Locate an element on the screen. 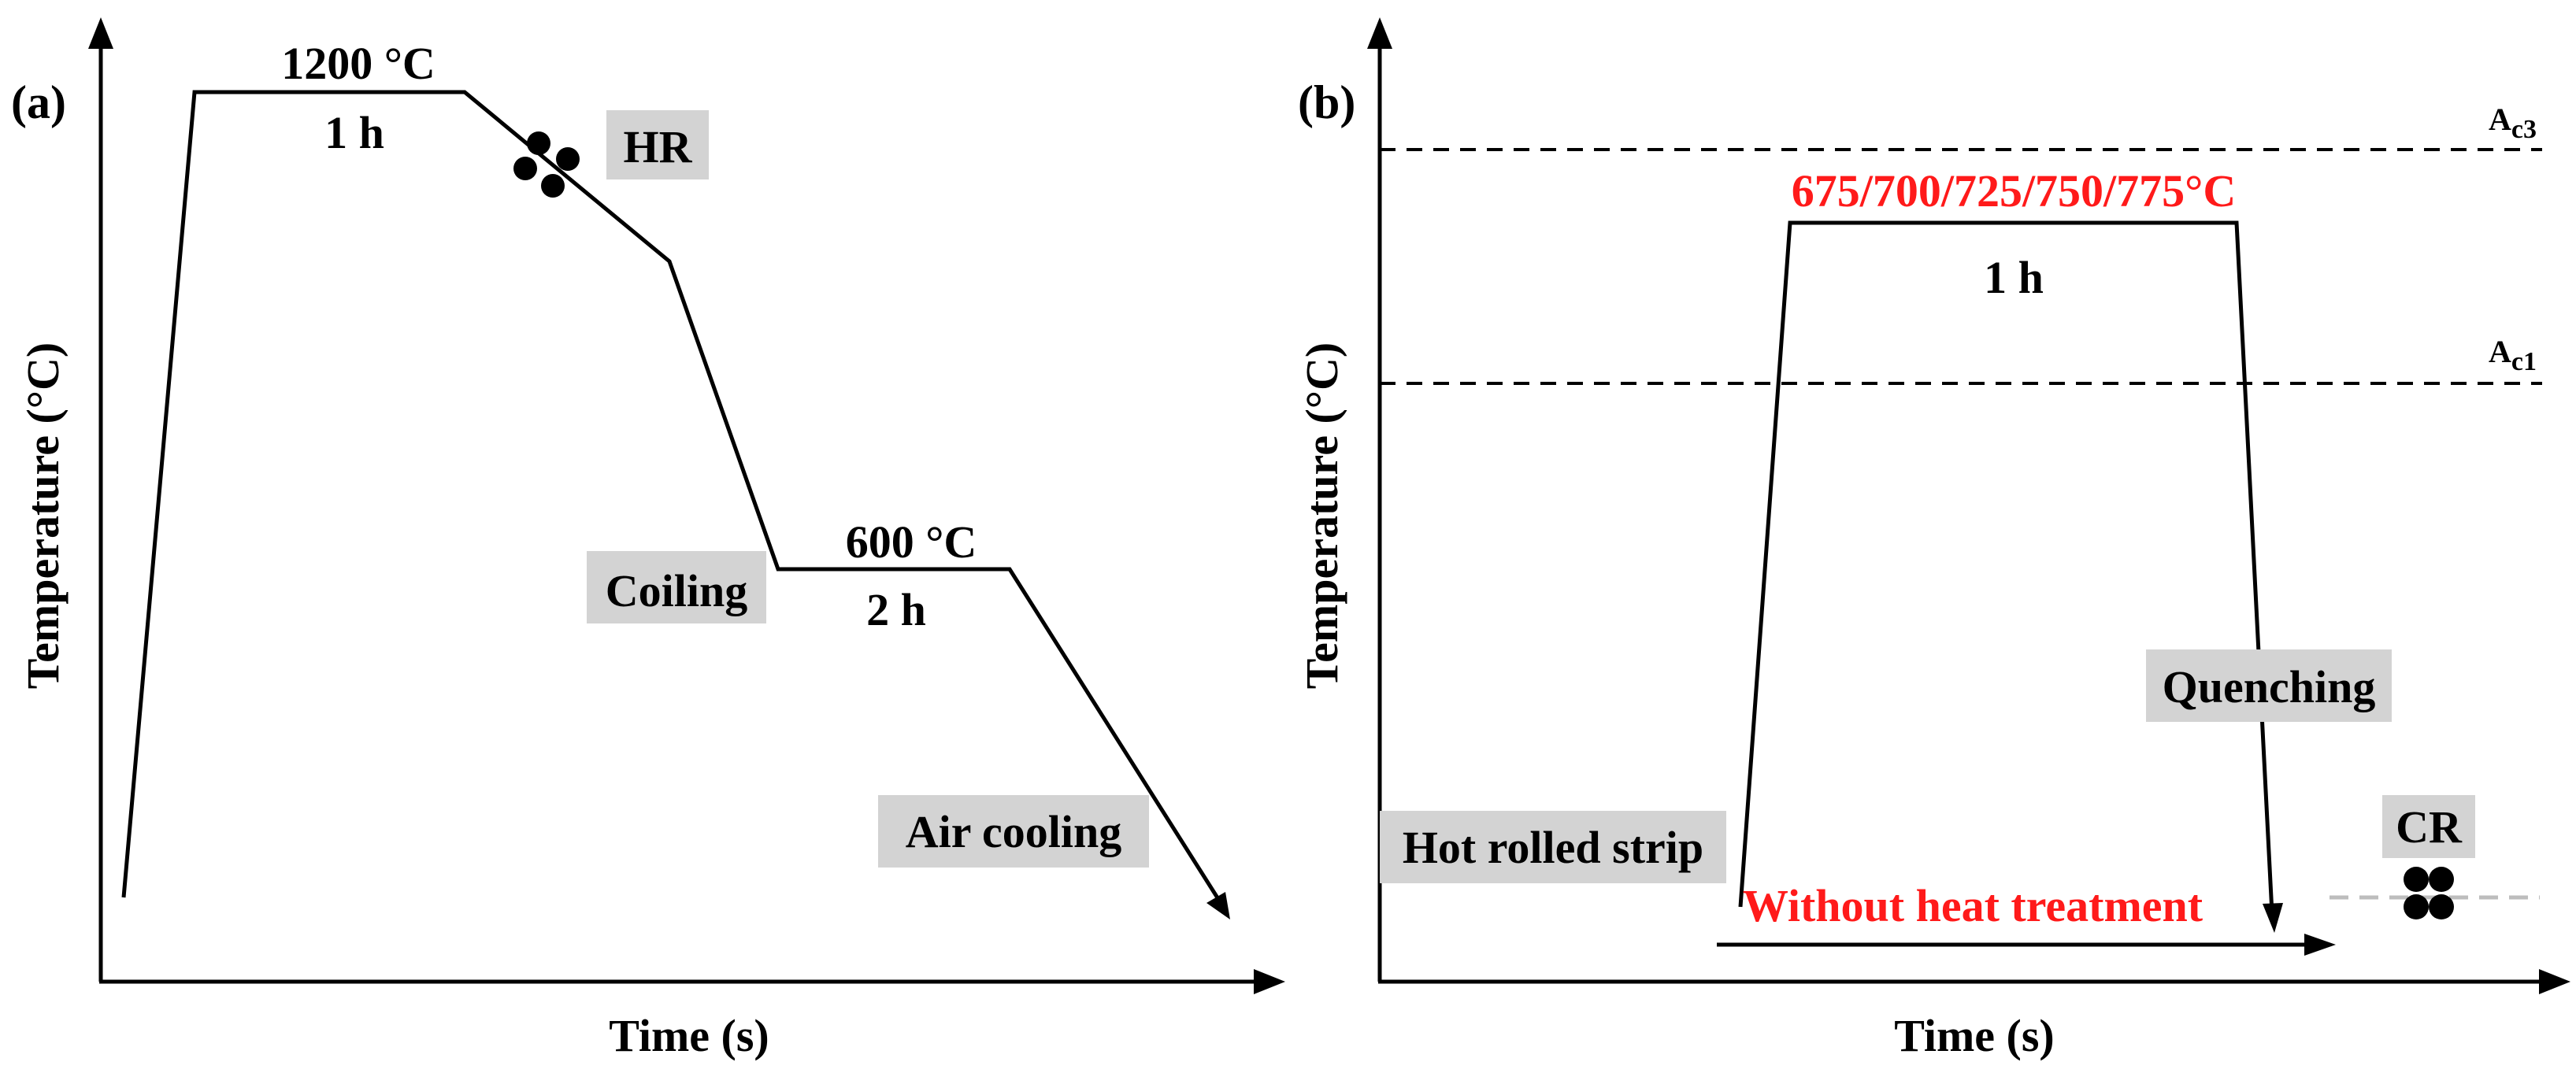 The width and height of the screenshot is (2576, 1084). panel-b-quench-arrowhead is located at coordinates (2273, 918).